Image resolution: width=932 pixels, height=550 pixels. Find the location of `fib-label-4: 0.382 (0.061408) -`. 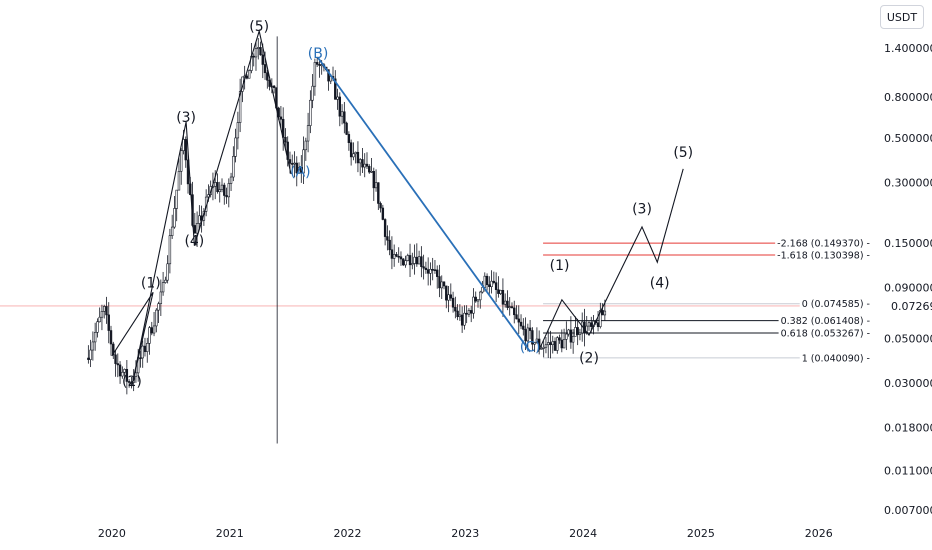

fib-label-4: 0.382 (0.061408) - is located at coordinates (825, 321).